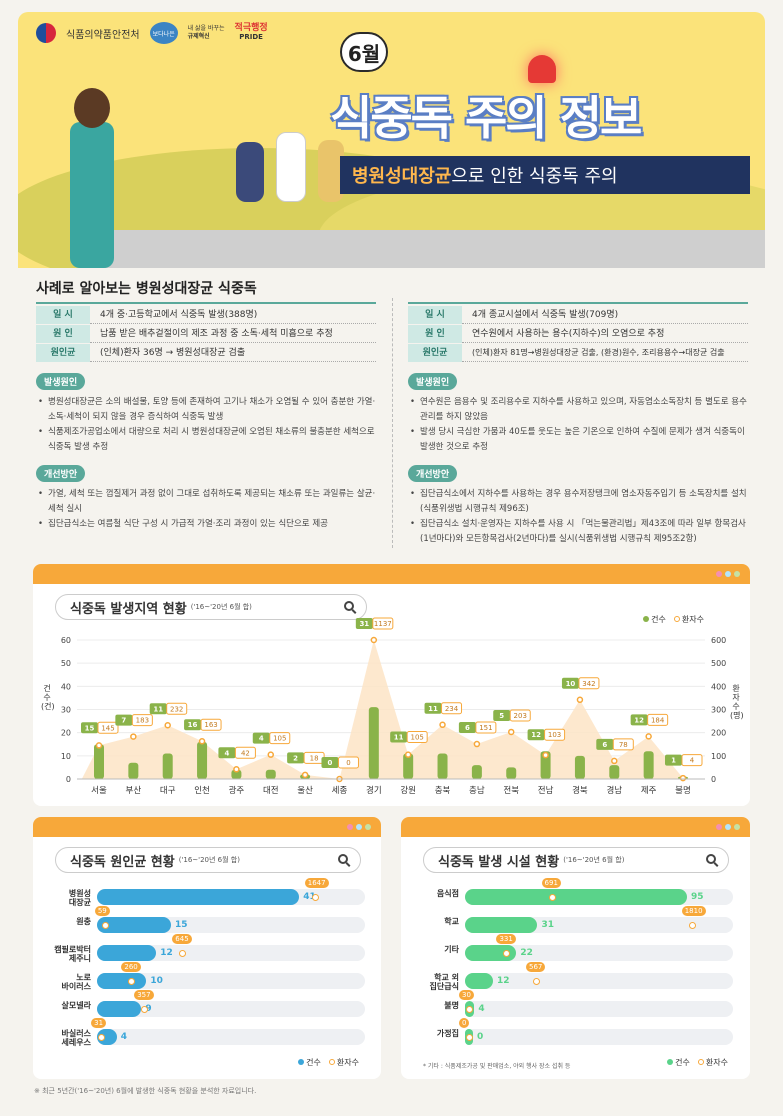 Image resolution: width=783 pixels, height=1116 pixels. Describe the element at coordinates (435, 334) in the screenshot. I see `info-key: 원 인` at that location.